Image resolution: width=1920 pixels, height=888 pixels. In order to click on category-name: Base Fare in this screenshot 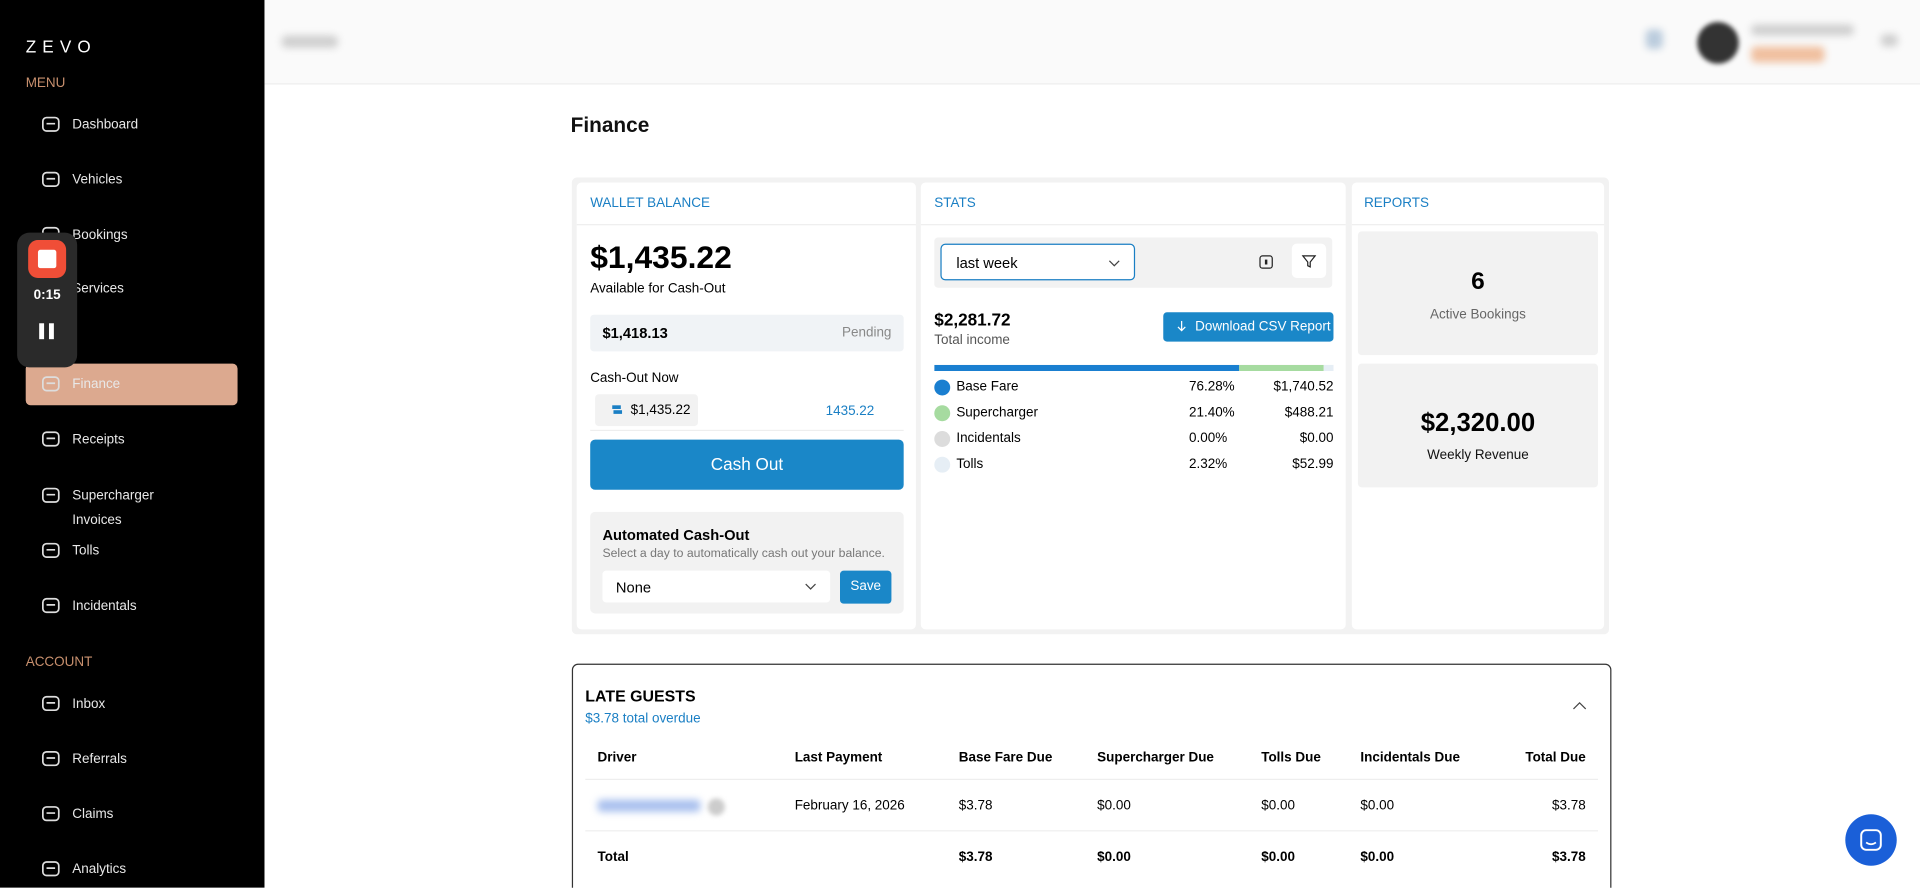, I will do `click(987, 387)`.